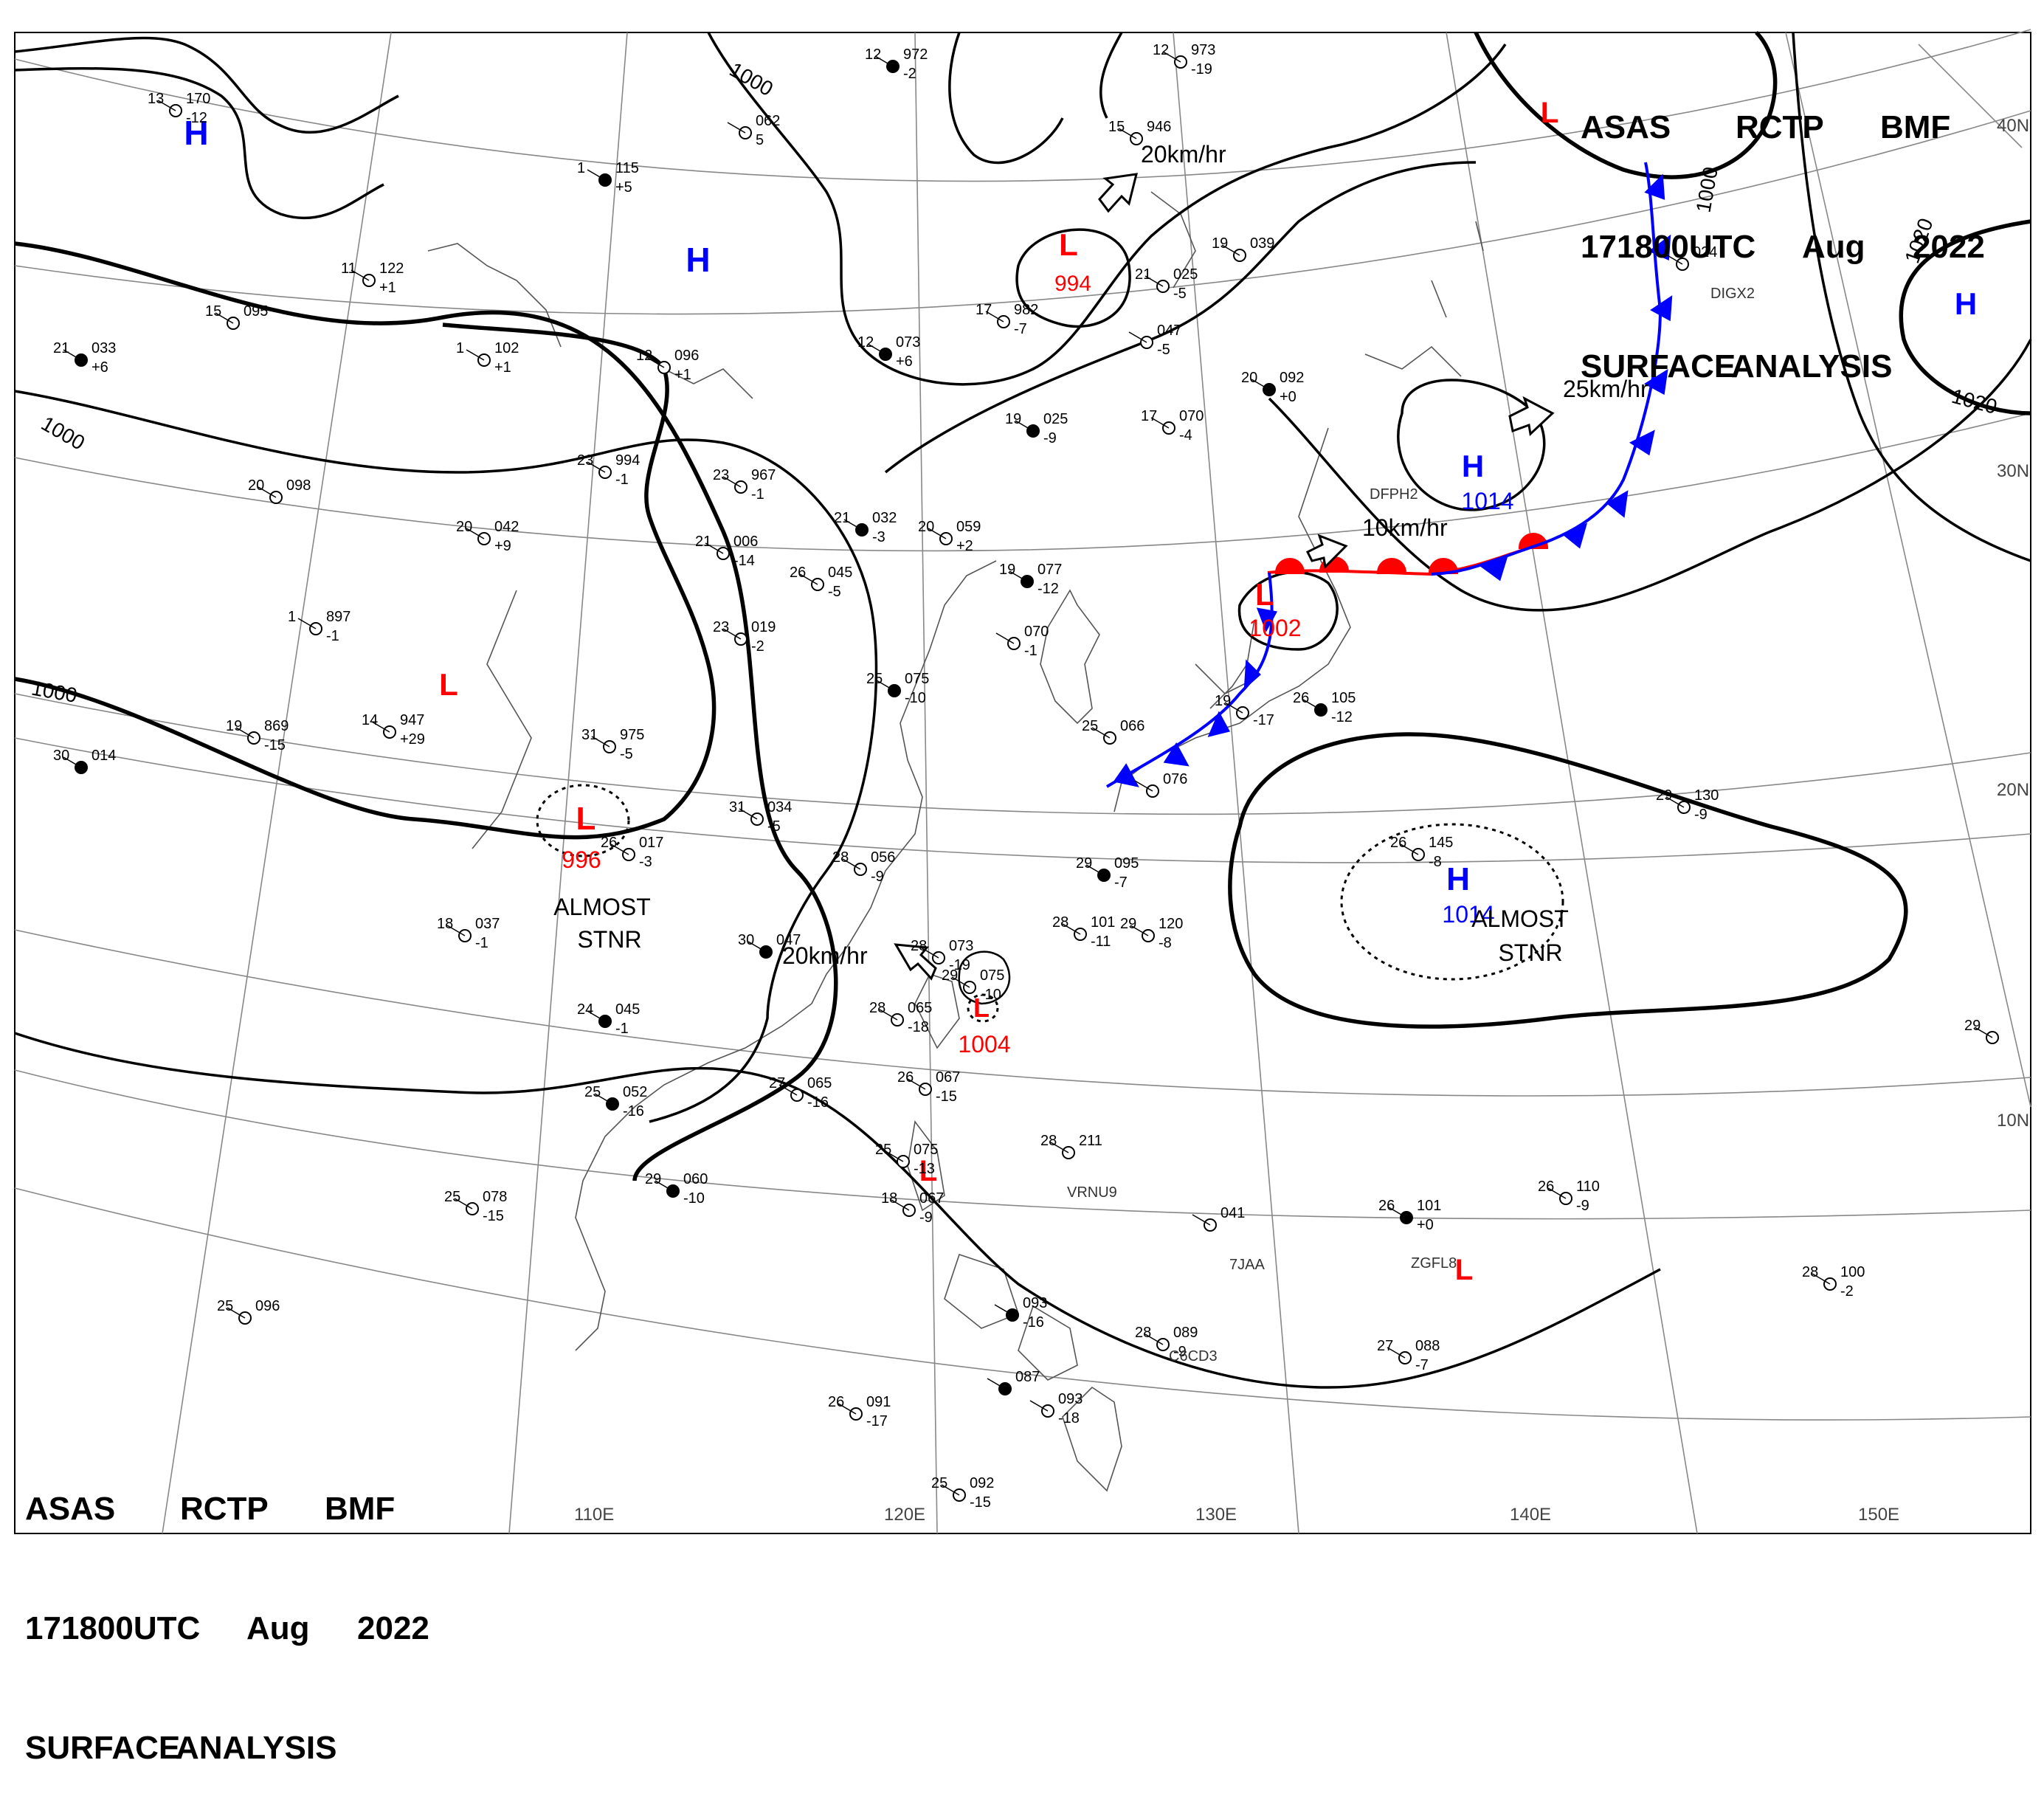 The image size is (2044, 1808). Describe the element at coordinates (1852, 1272) in the screenshot. I see `station-pressure: 100` at that location.